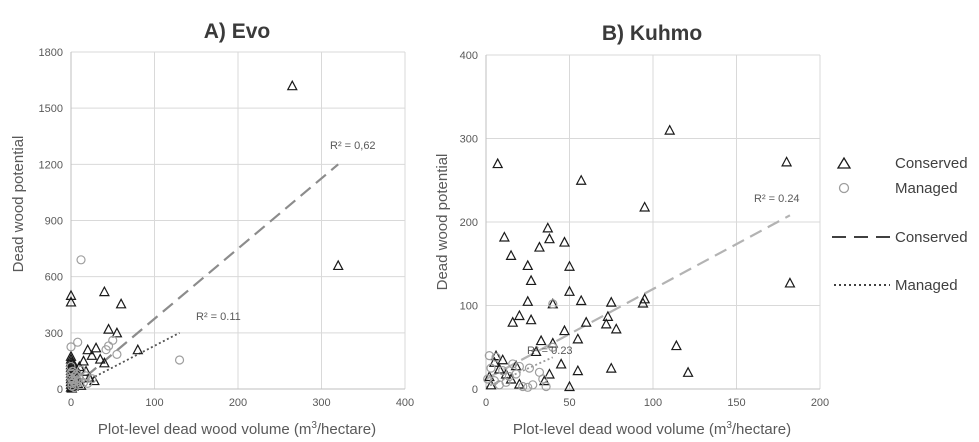 This screenshot has height=442, width=979. Describe the element at coordinates (51, 109) in the screenshot. I see `y-tick-label: 1500` at that location.